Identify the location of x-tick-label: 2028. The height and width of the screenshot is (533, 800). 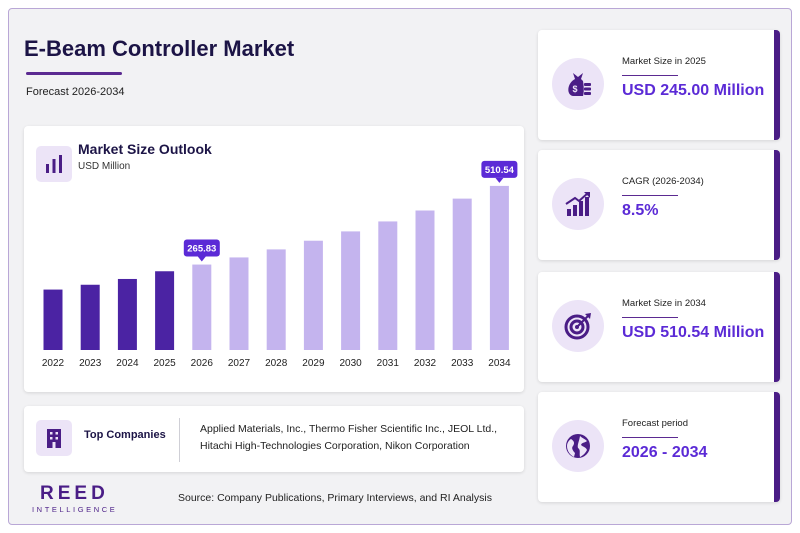
(276, 363).